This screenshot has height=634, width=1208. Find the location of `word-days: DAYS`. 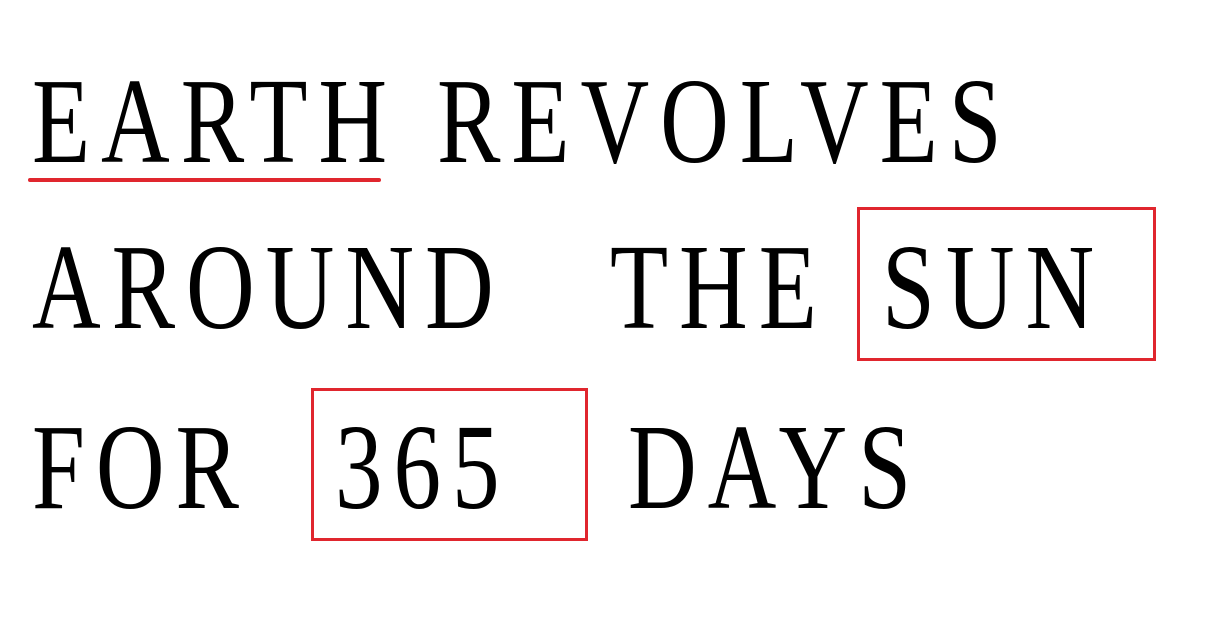

word-days: DAYS is located at coordinates (775, 467).